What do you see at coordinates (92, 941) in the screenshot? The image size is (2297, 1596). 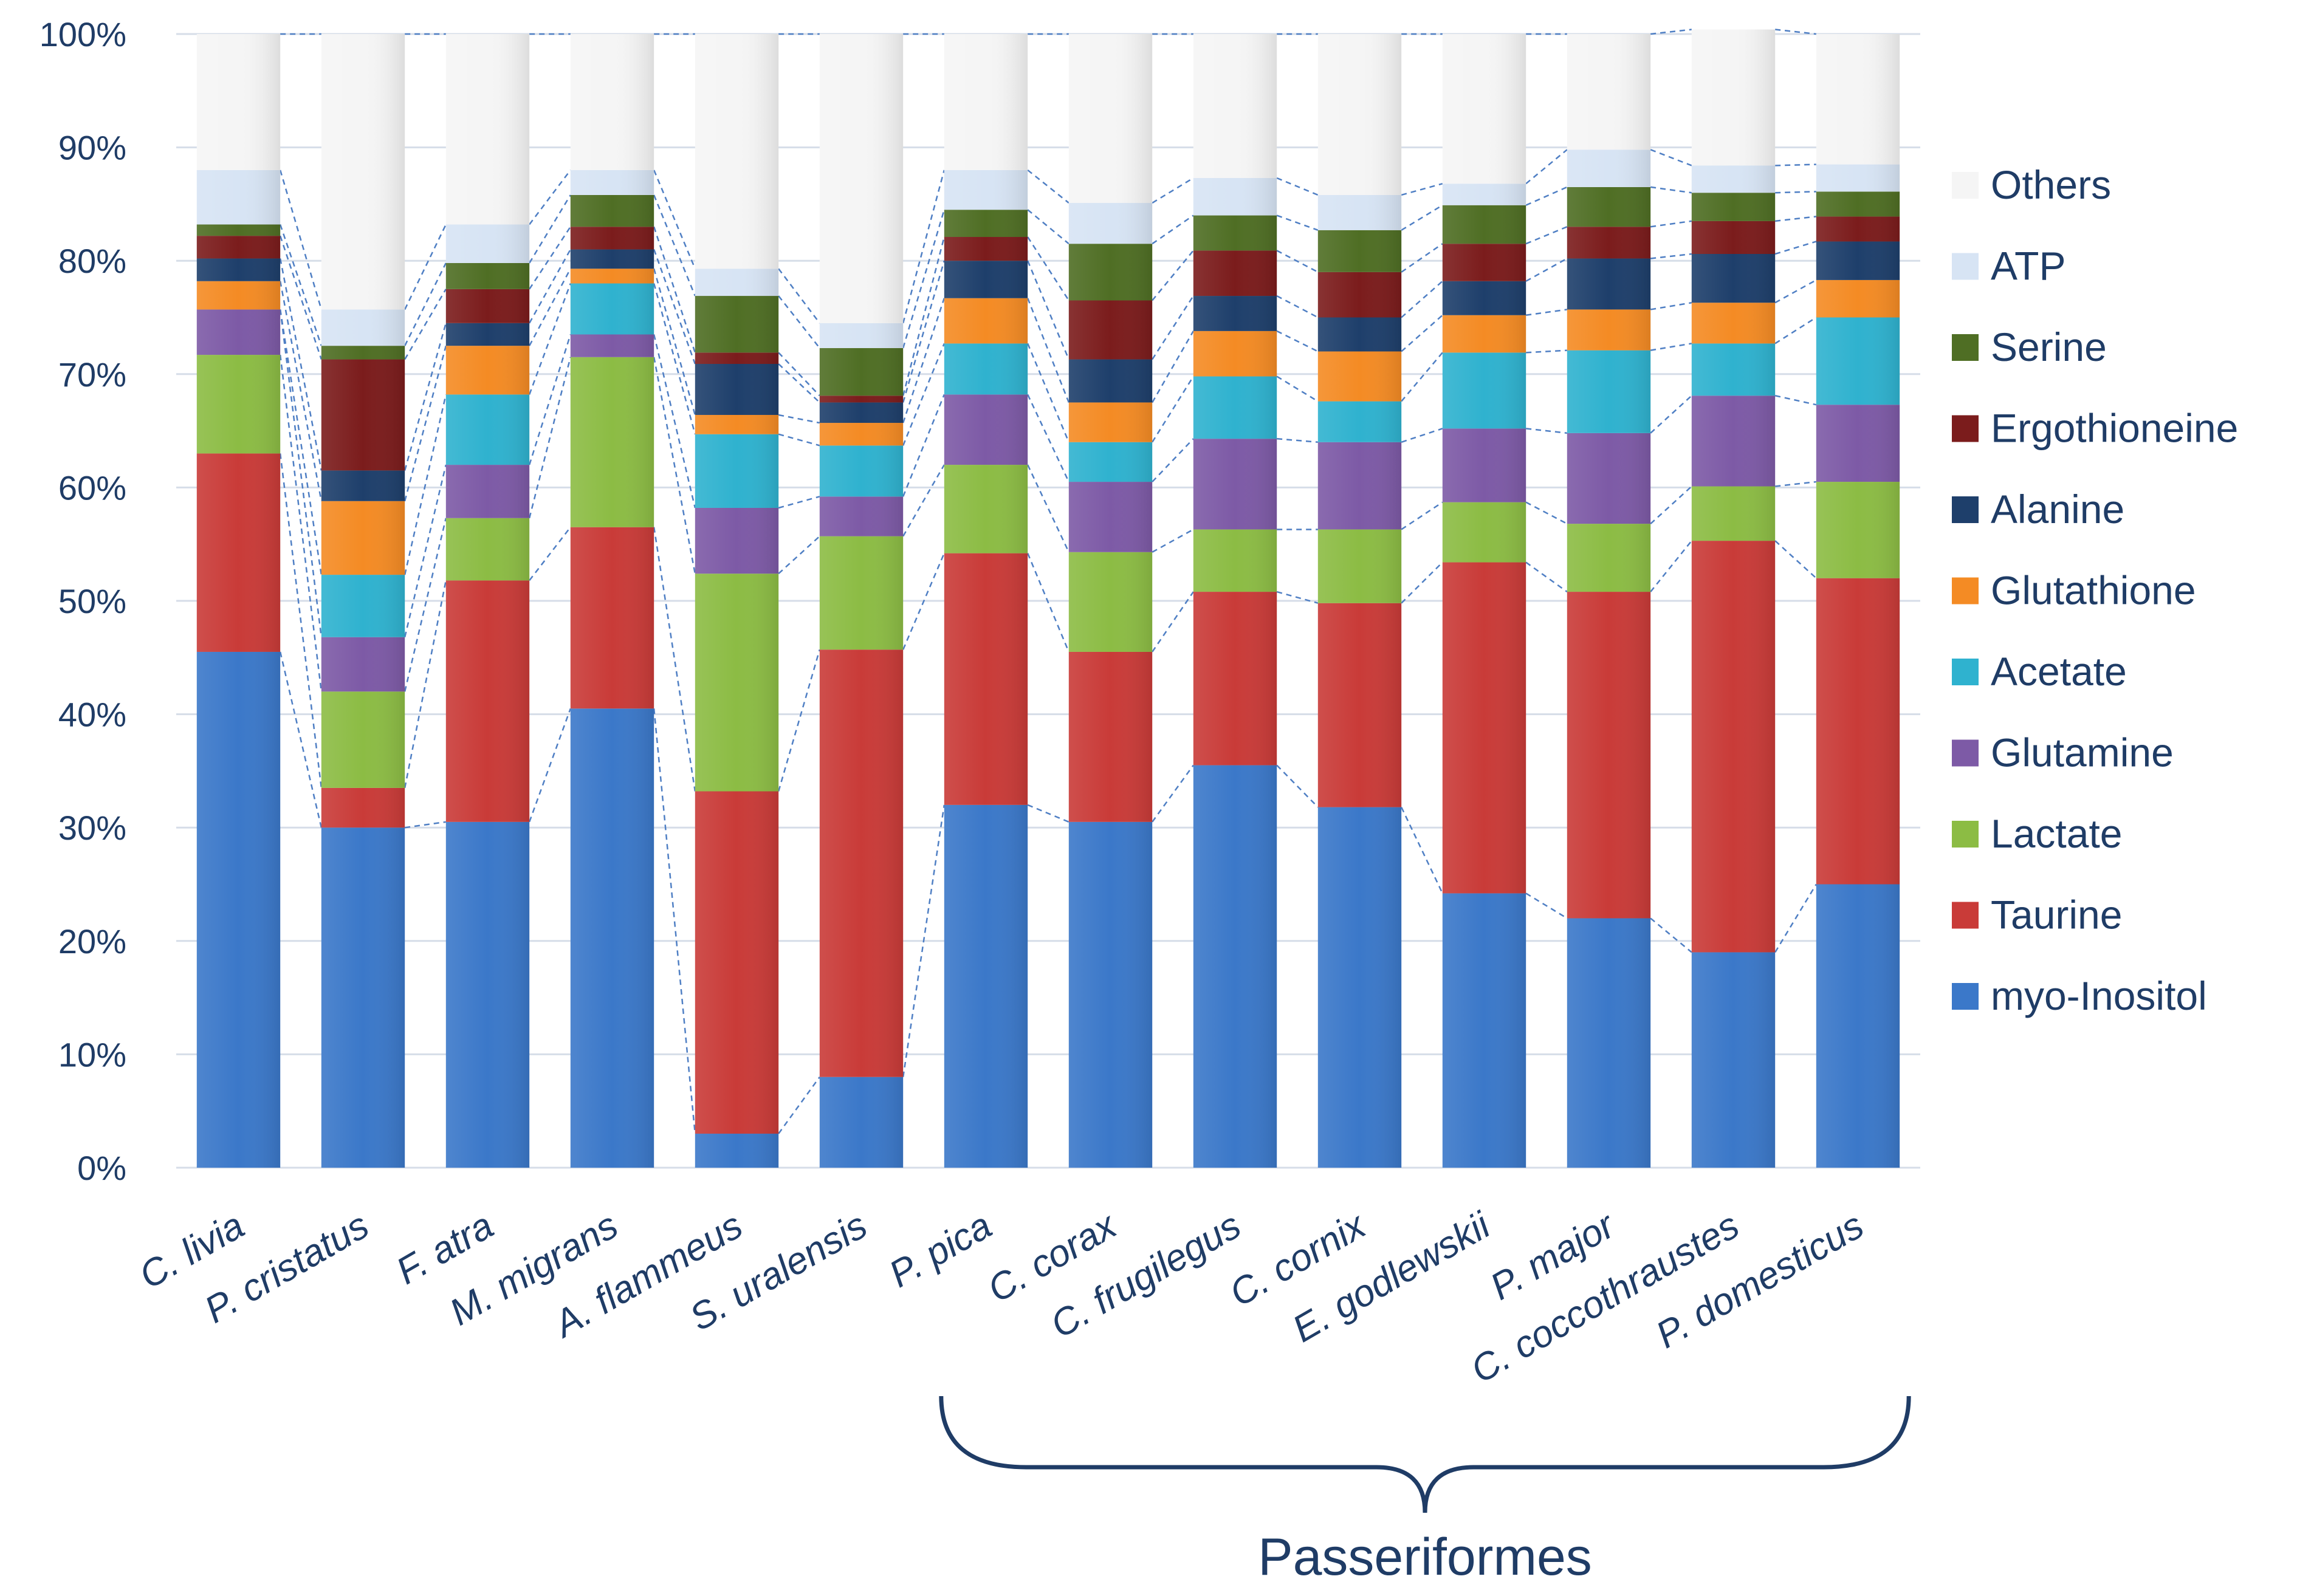 I see `y-tick-label: 20%` at bounding box center [92, 941].